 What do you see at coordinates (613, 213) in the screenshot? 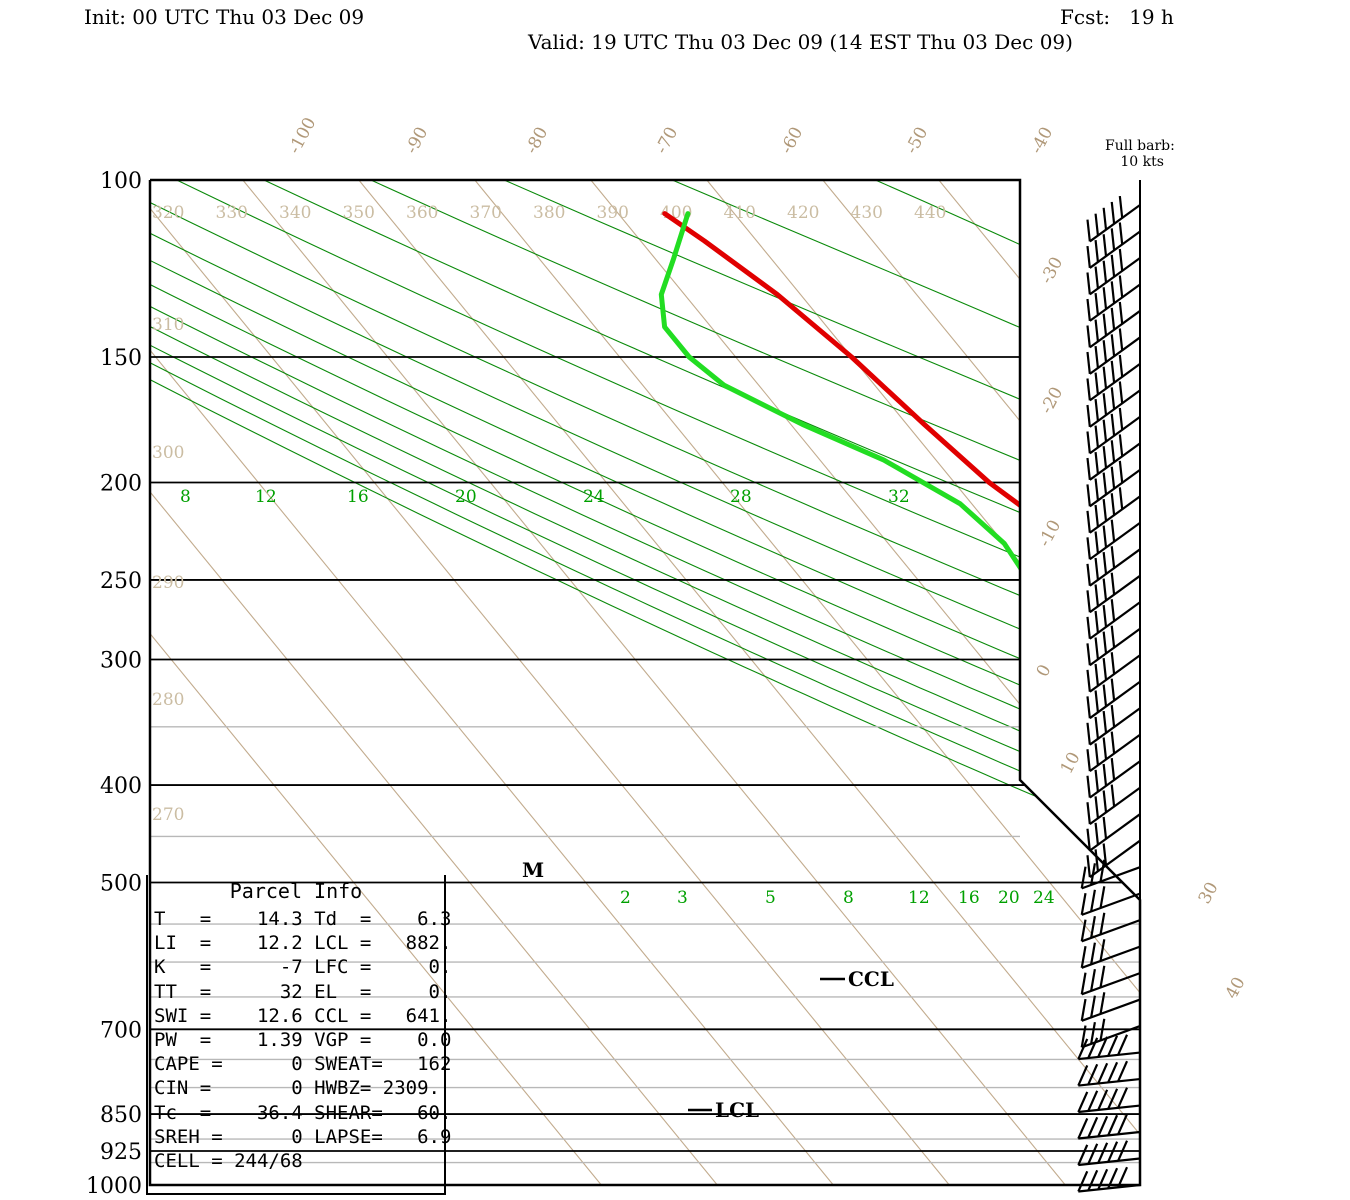
I see `svg-text: 390` at bounding box center [613, 213].